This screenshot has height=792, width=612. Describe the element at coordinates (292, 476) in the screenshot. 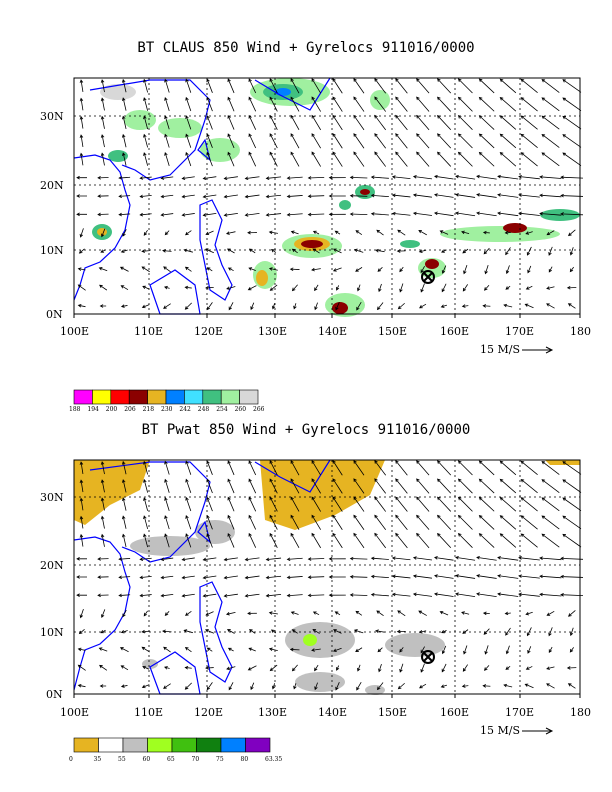

I see `coast-japan` at that location.